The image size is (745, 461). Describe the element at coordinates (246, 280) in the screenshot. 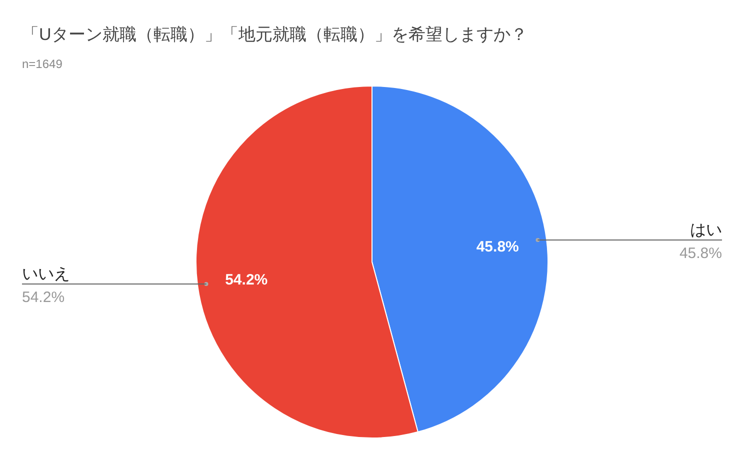

I see `data-label: 54.2%` at that location.